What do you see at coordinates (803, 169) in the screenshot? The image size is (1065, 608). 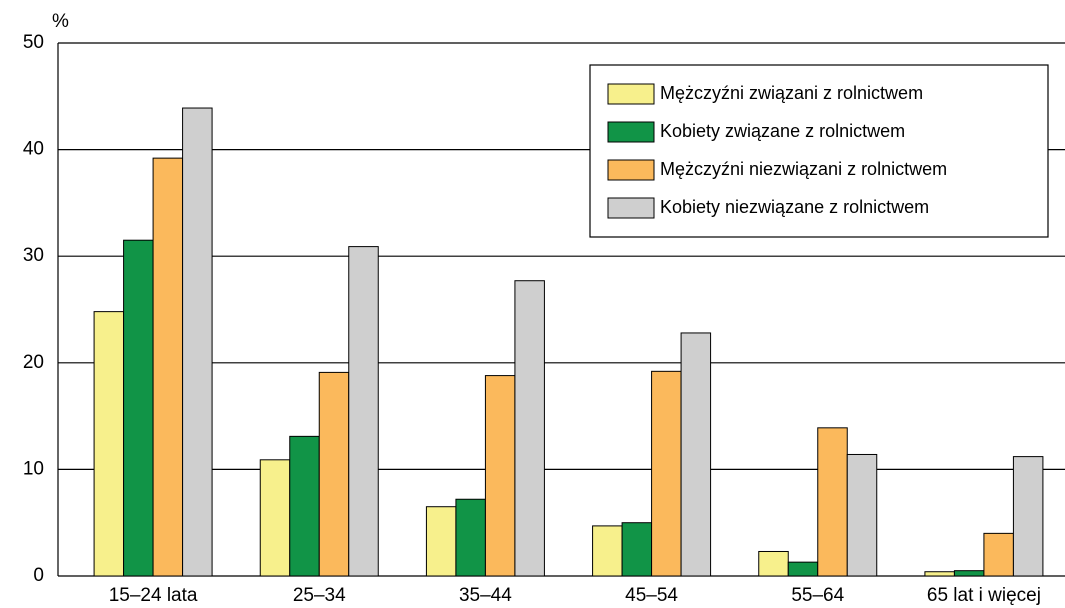 I see `legend-label: Mężczyźni niezwiązani z rolnictwem` at bounding box center [803, 169].